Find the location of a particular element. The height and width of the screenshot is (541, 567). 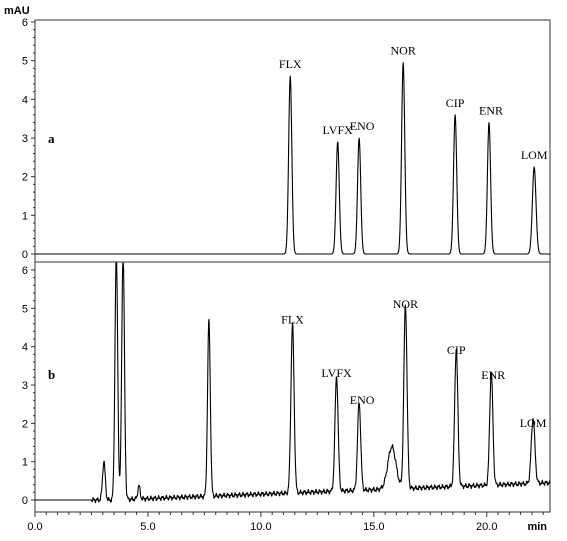

panel-b-x-tick-label: 15.0 is located at coordinates (373, 527).